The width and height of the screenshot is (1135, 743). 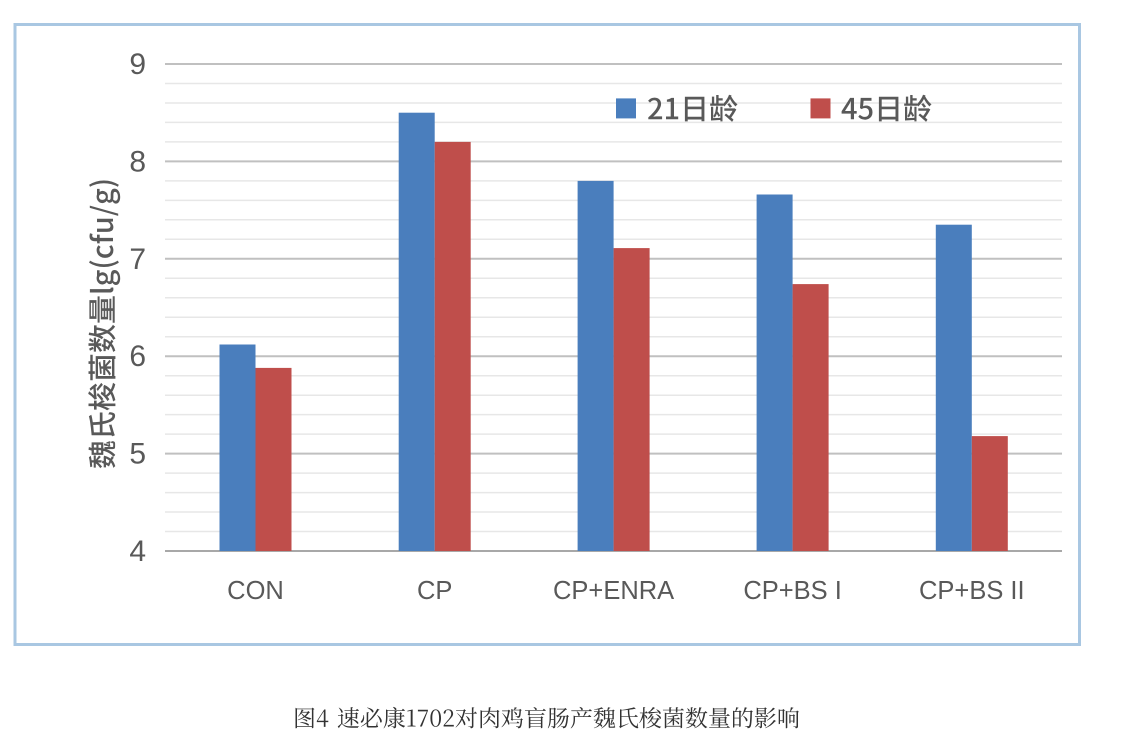 What do you see at coordinates (792, 591) in the screenshot?
I see `svg-text: CP+BS I` at bounding box center [792, 591].